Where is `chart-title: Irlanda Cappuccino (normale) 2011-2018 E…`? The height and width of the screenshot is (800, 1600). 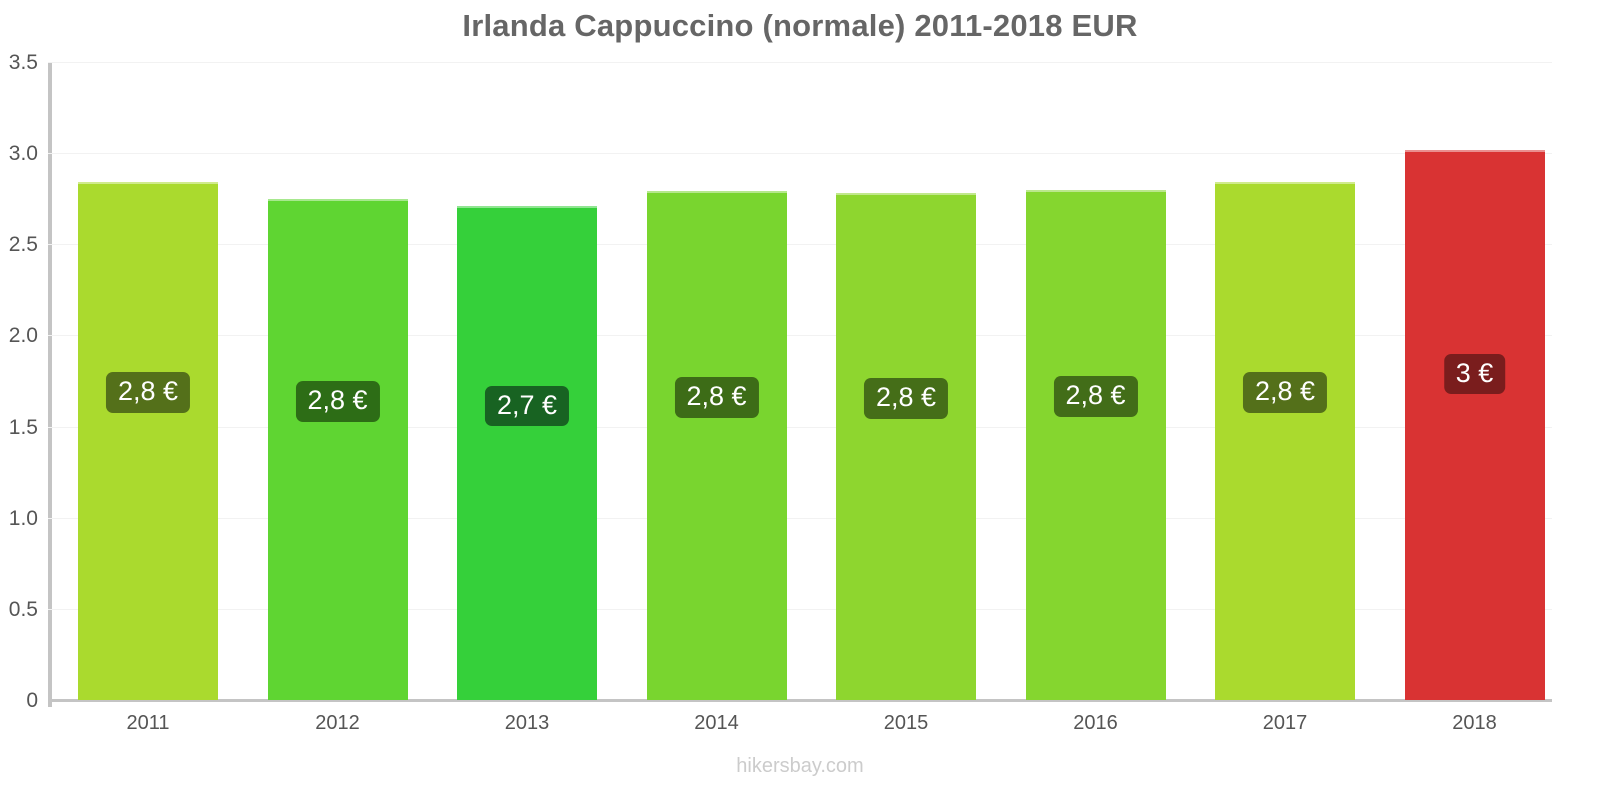 chart-title: Irlanda Cappuccino (normale) 2011-2018 E… is located at coordinates (800, 25).